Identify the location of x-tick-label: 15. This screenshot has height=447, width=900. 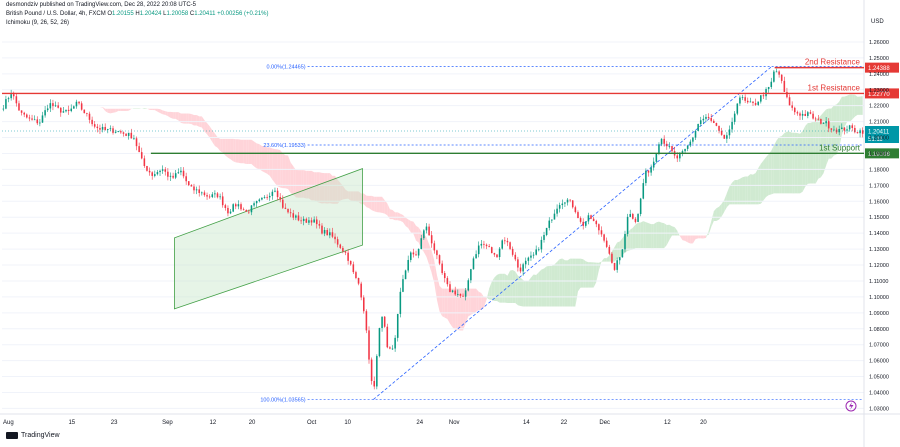
(71, 423).